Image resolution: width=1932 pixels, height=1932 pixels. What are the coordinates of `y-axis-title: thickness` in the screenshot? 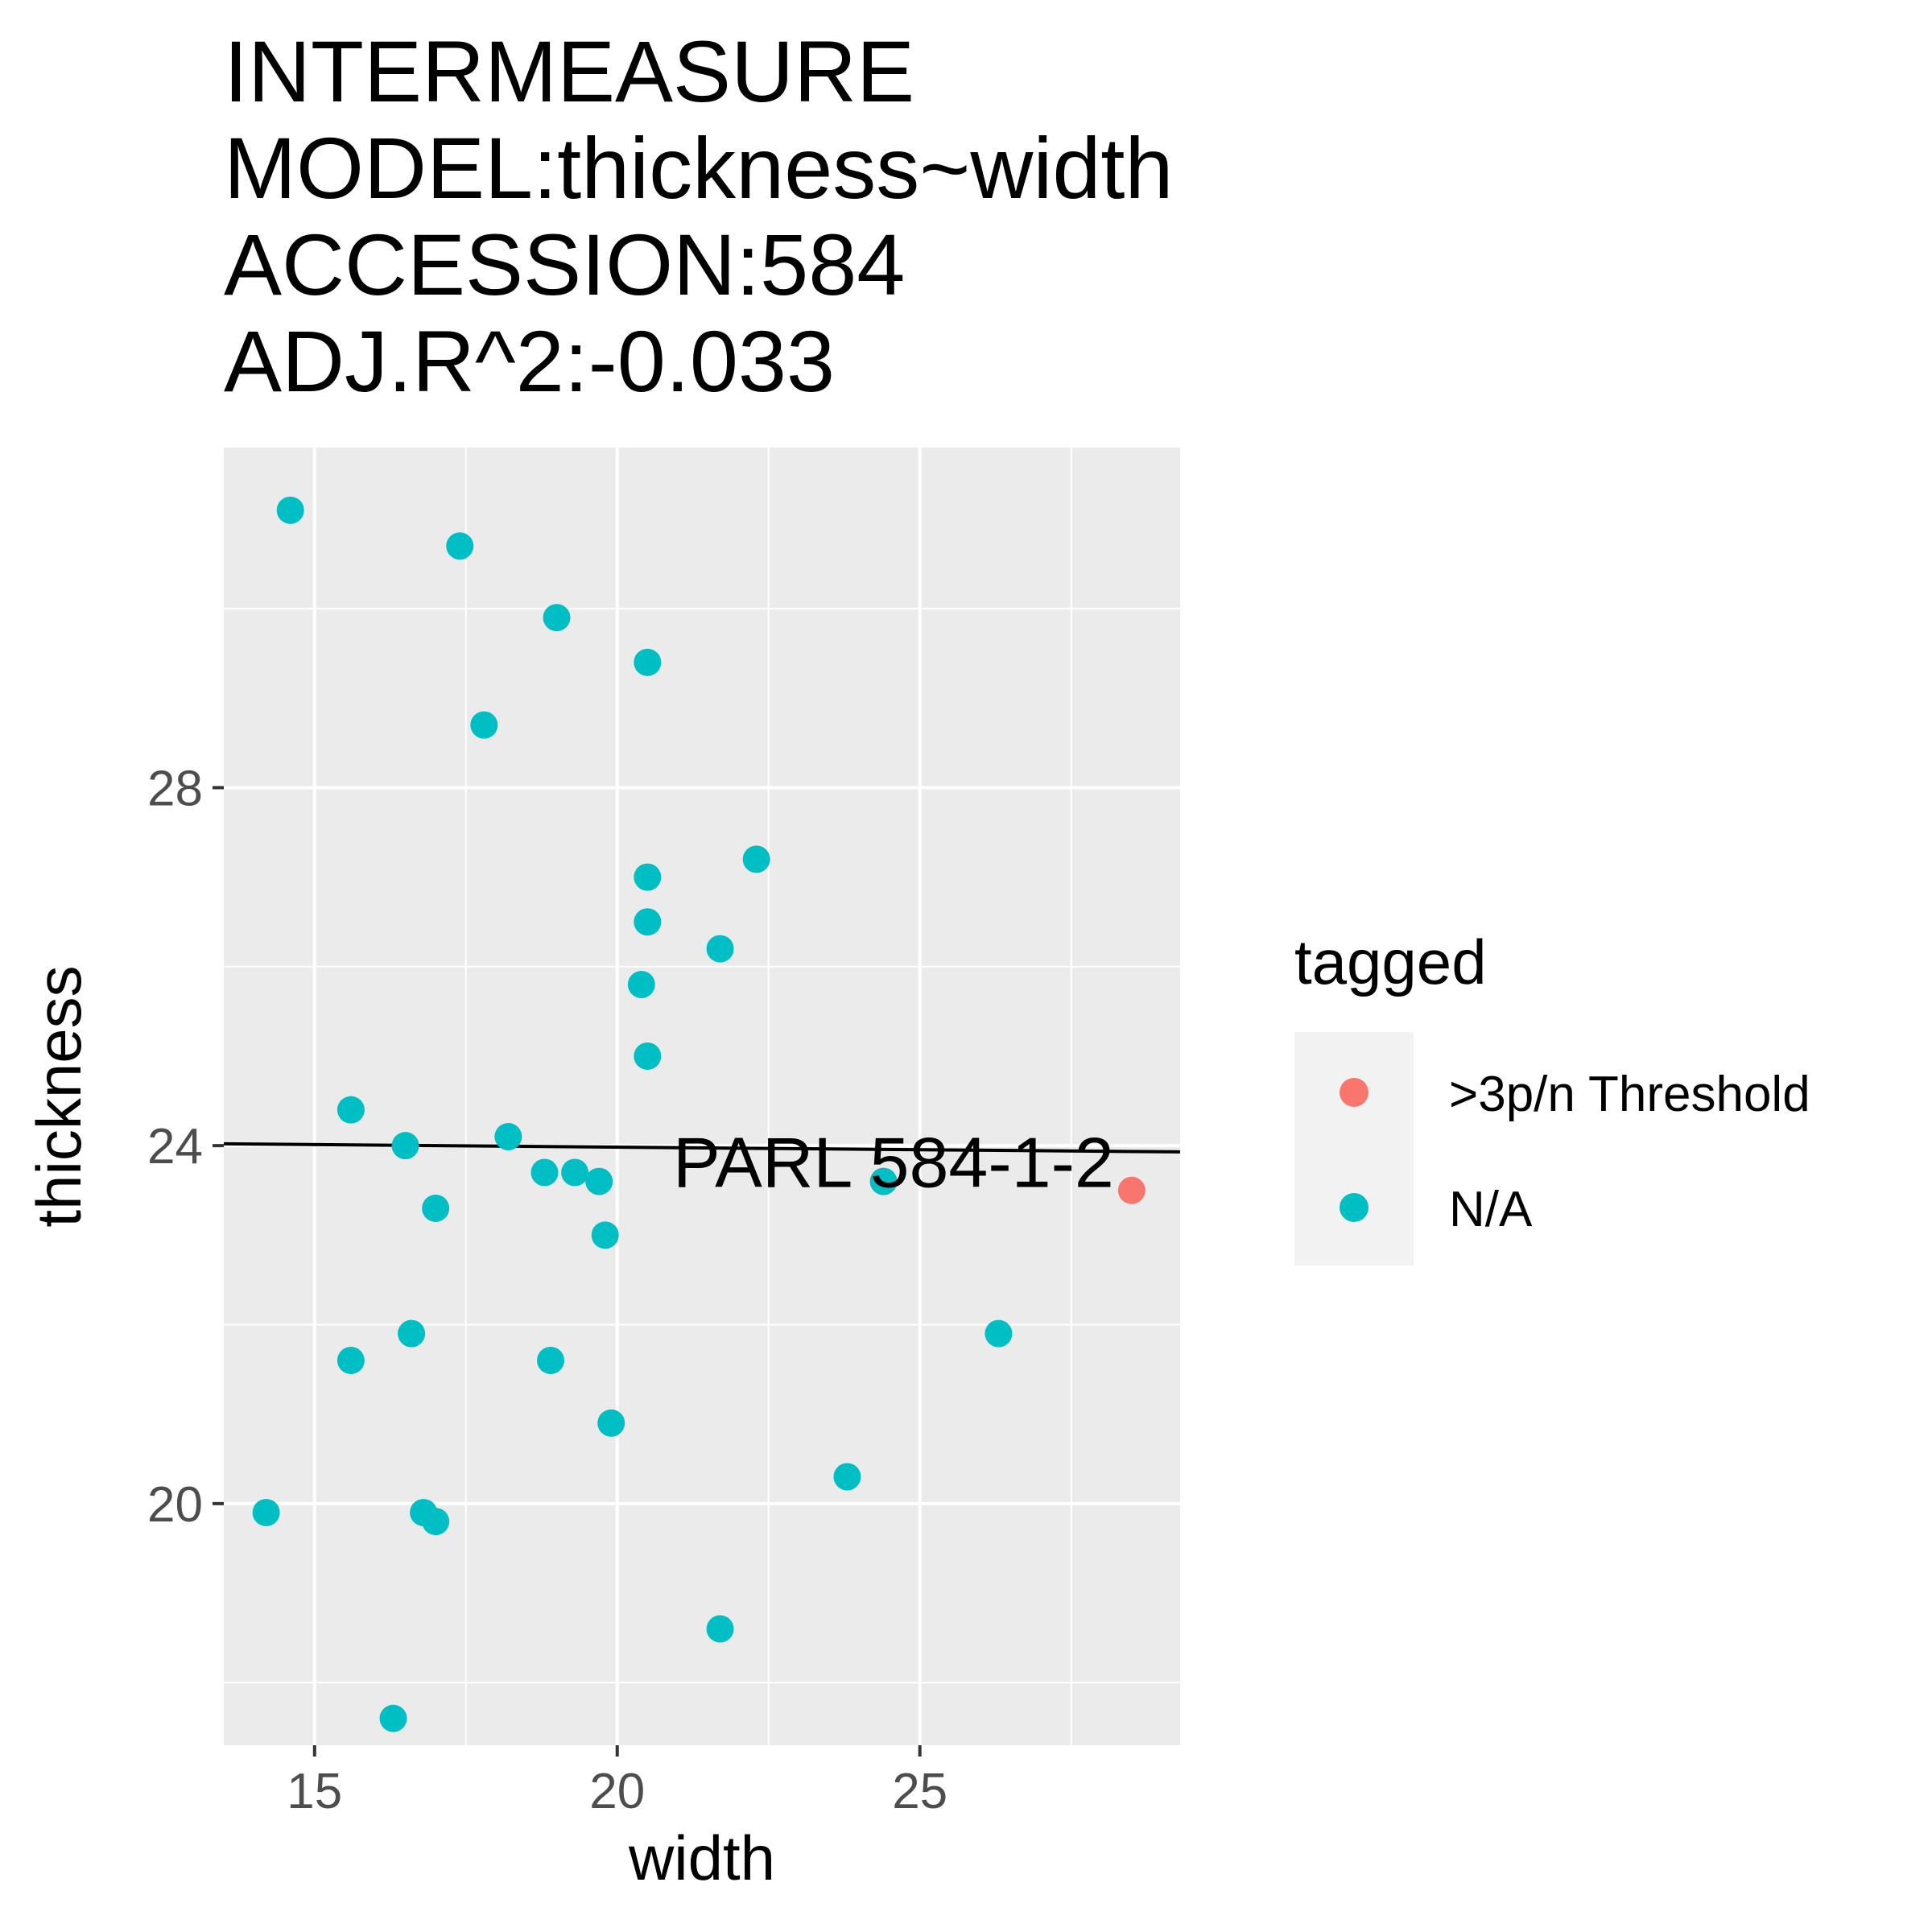 It's located at (58, 1096).